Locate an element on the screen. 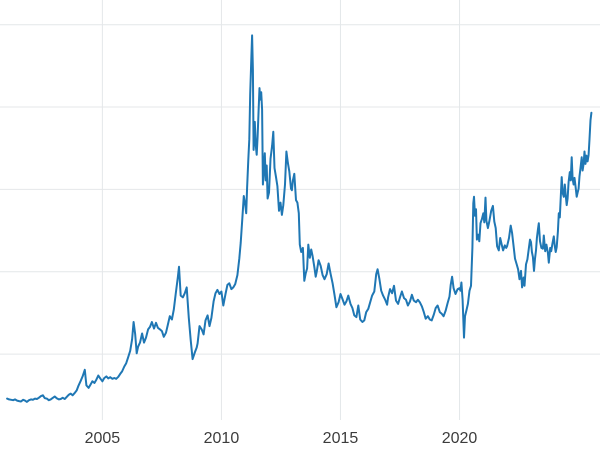 The width and height of the screenshot is (600, 450). x-axis-tick-labels: 2005 2010 2015 2020 is located at coordinates (281, 438).